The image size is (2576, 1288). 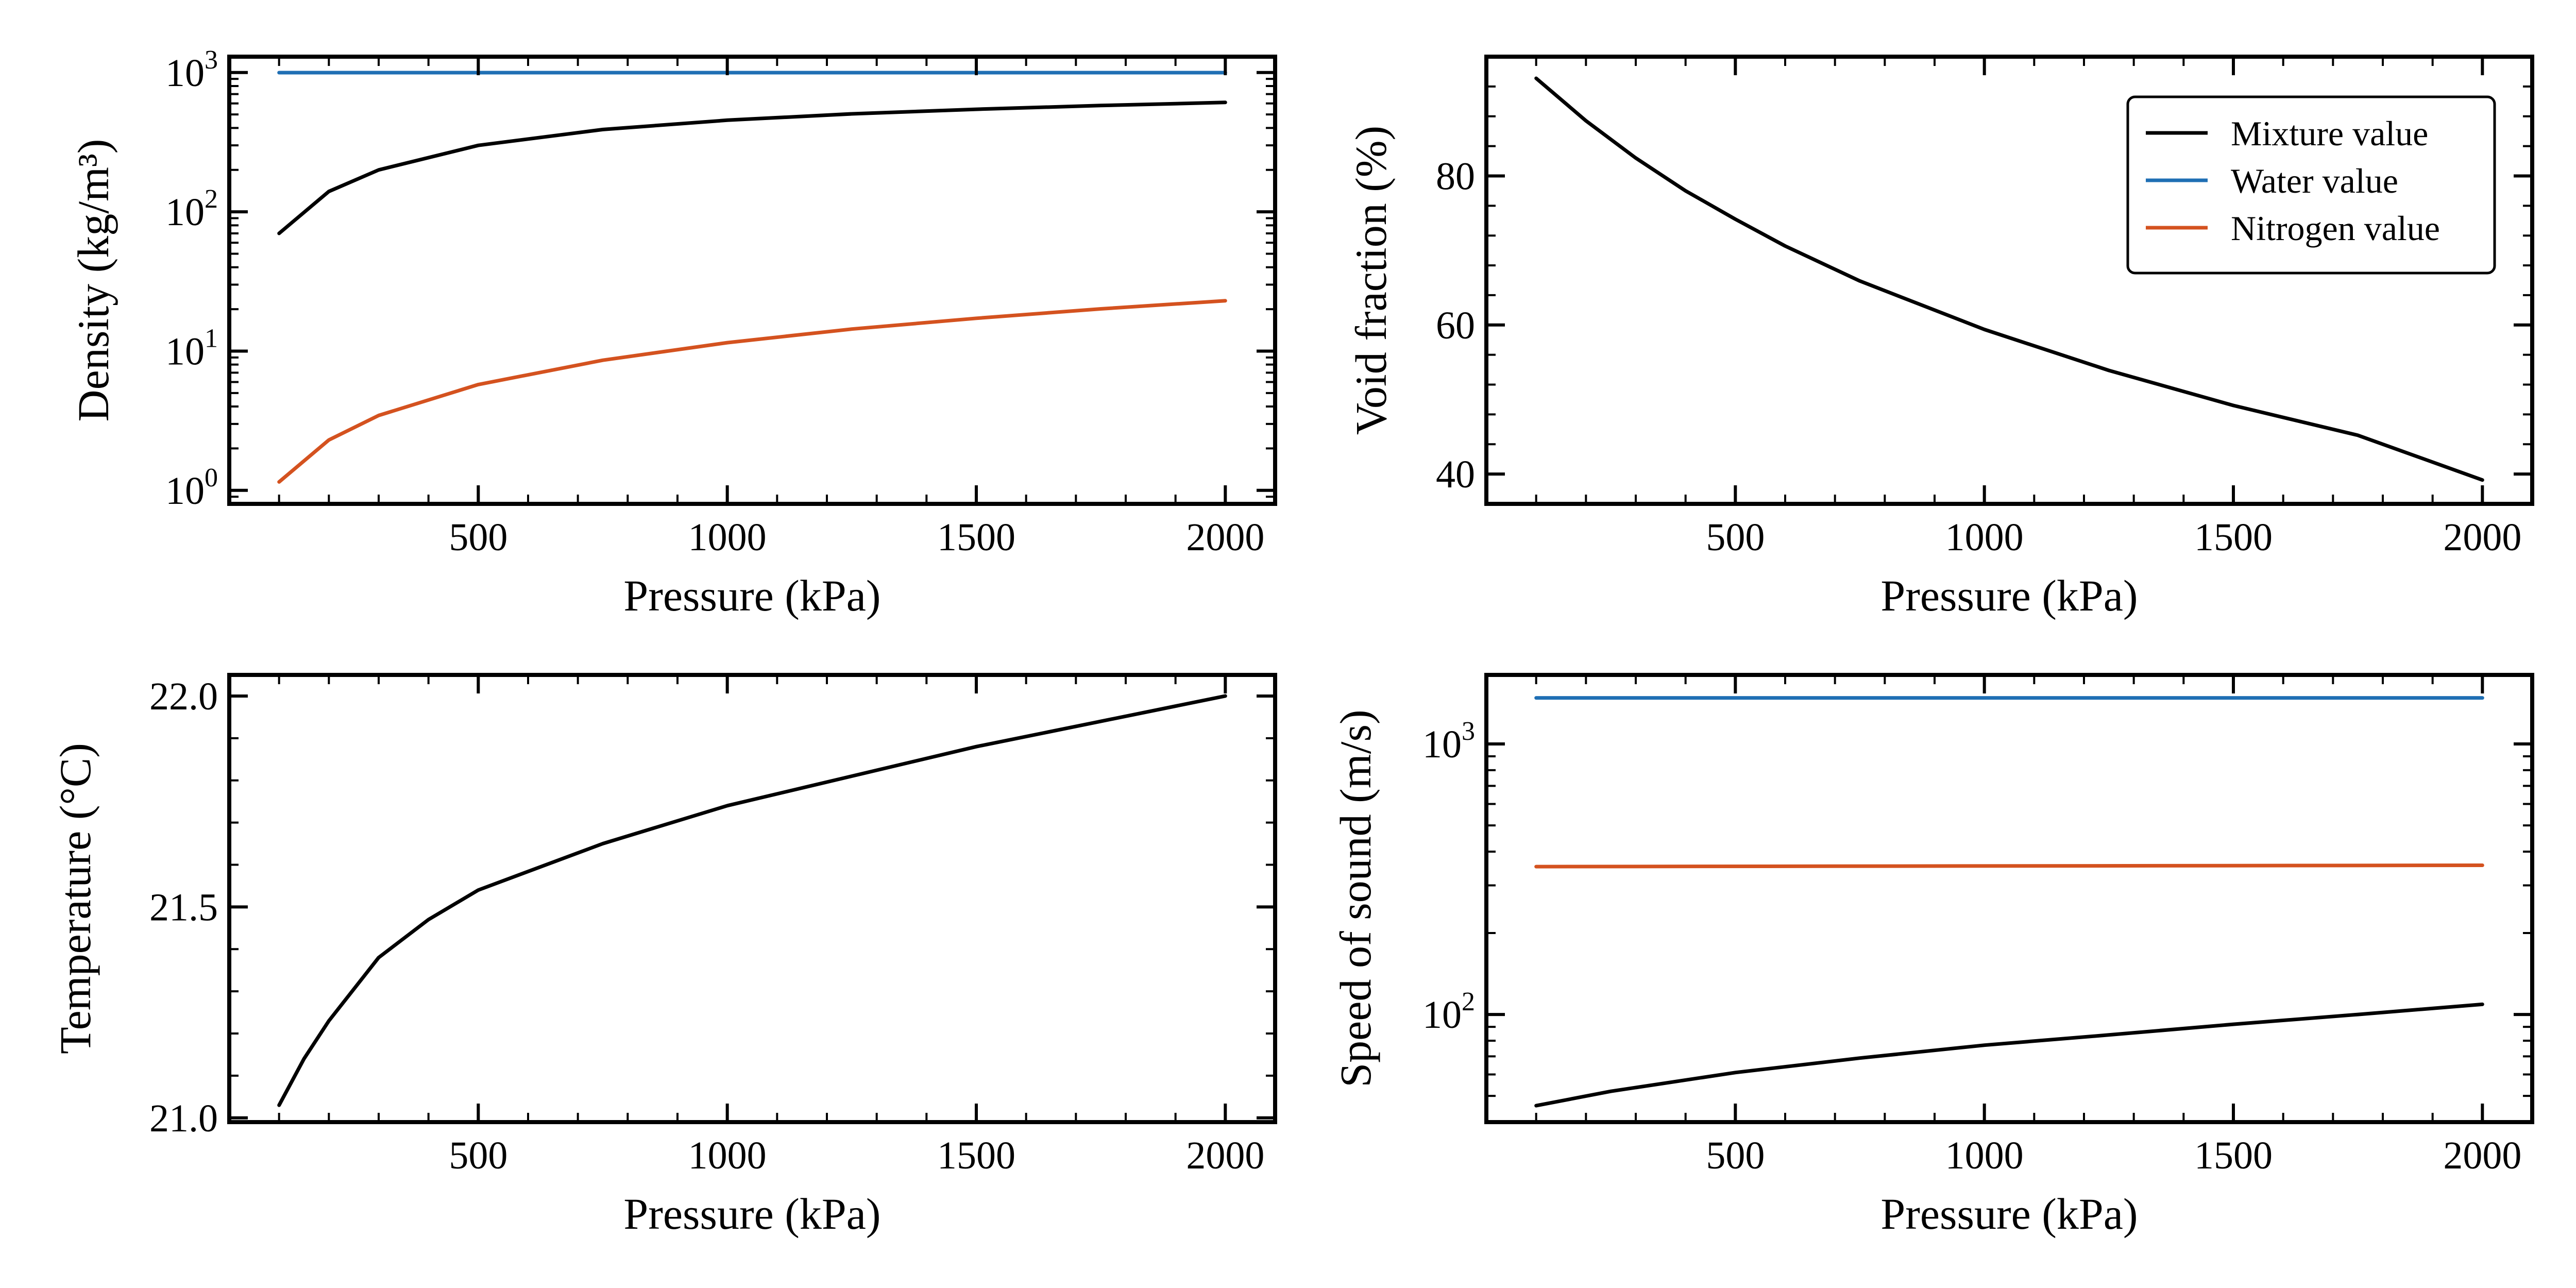 What do you see at coordinates (2009, 595) in the screenshot?
I see `void-fraction-x-axis-label: Pressure (kPa)` at bounding box center [2009, 595].